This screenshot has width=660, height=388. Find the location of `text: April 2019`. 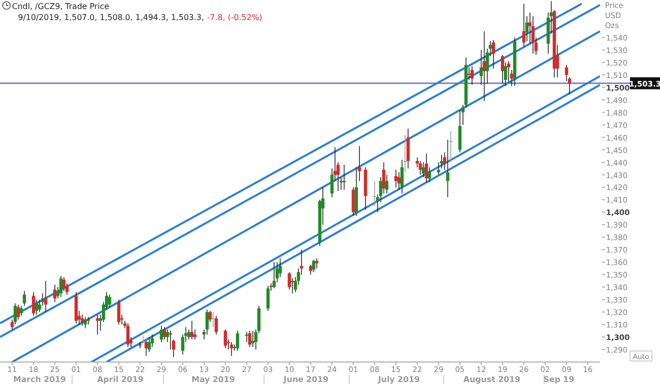

text: April 2019 is located at coordinates (120, 379).